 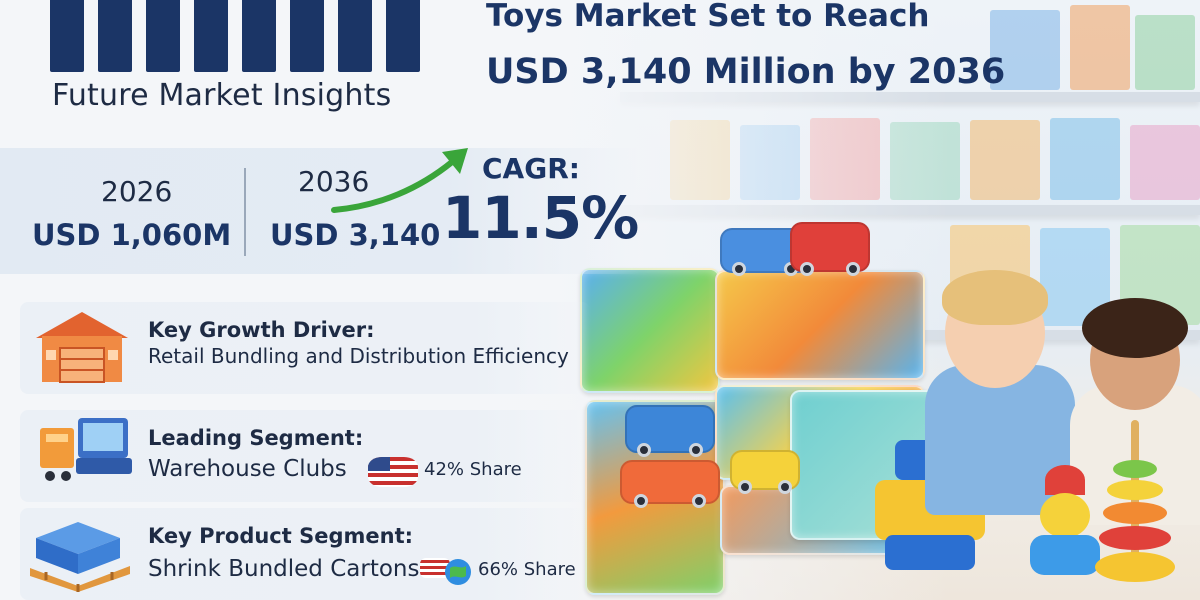 What do you see at coordinates (540, 218) in the screenshot?
I see `cagr-value: 11.5%` at bounding box center [540, 218].